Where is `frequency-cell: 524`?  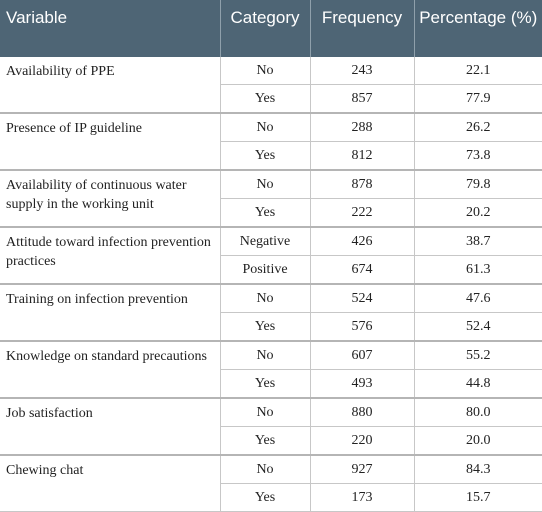 frequency-cell: 524 is located at coordinates (362, 298).